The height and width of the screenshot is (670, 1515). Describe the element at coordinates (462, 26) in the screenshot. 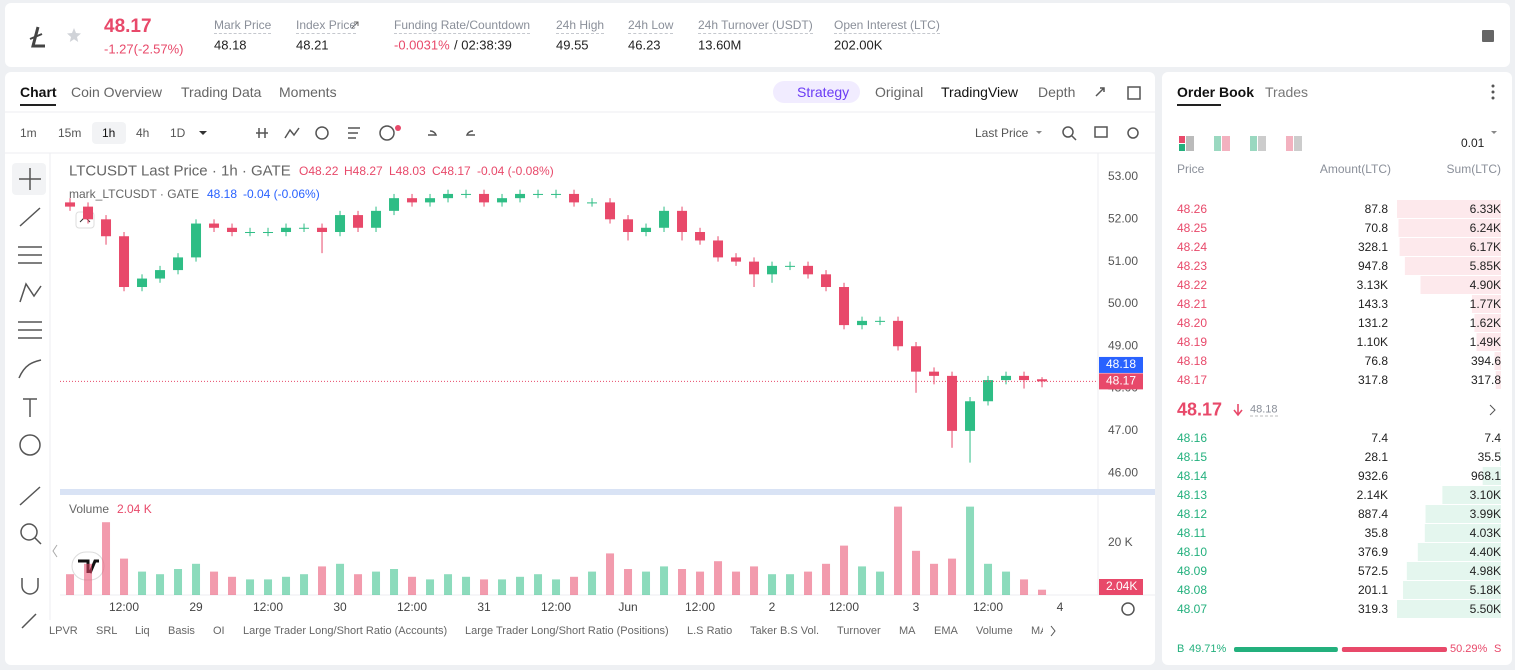

I see `stat-label: Funding Rate/Countdown` at that location.